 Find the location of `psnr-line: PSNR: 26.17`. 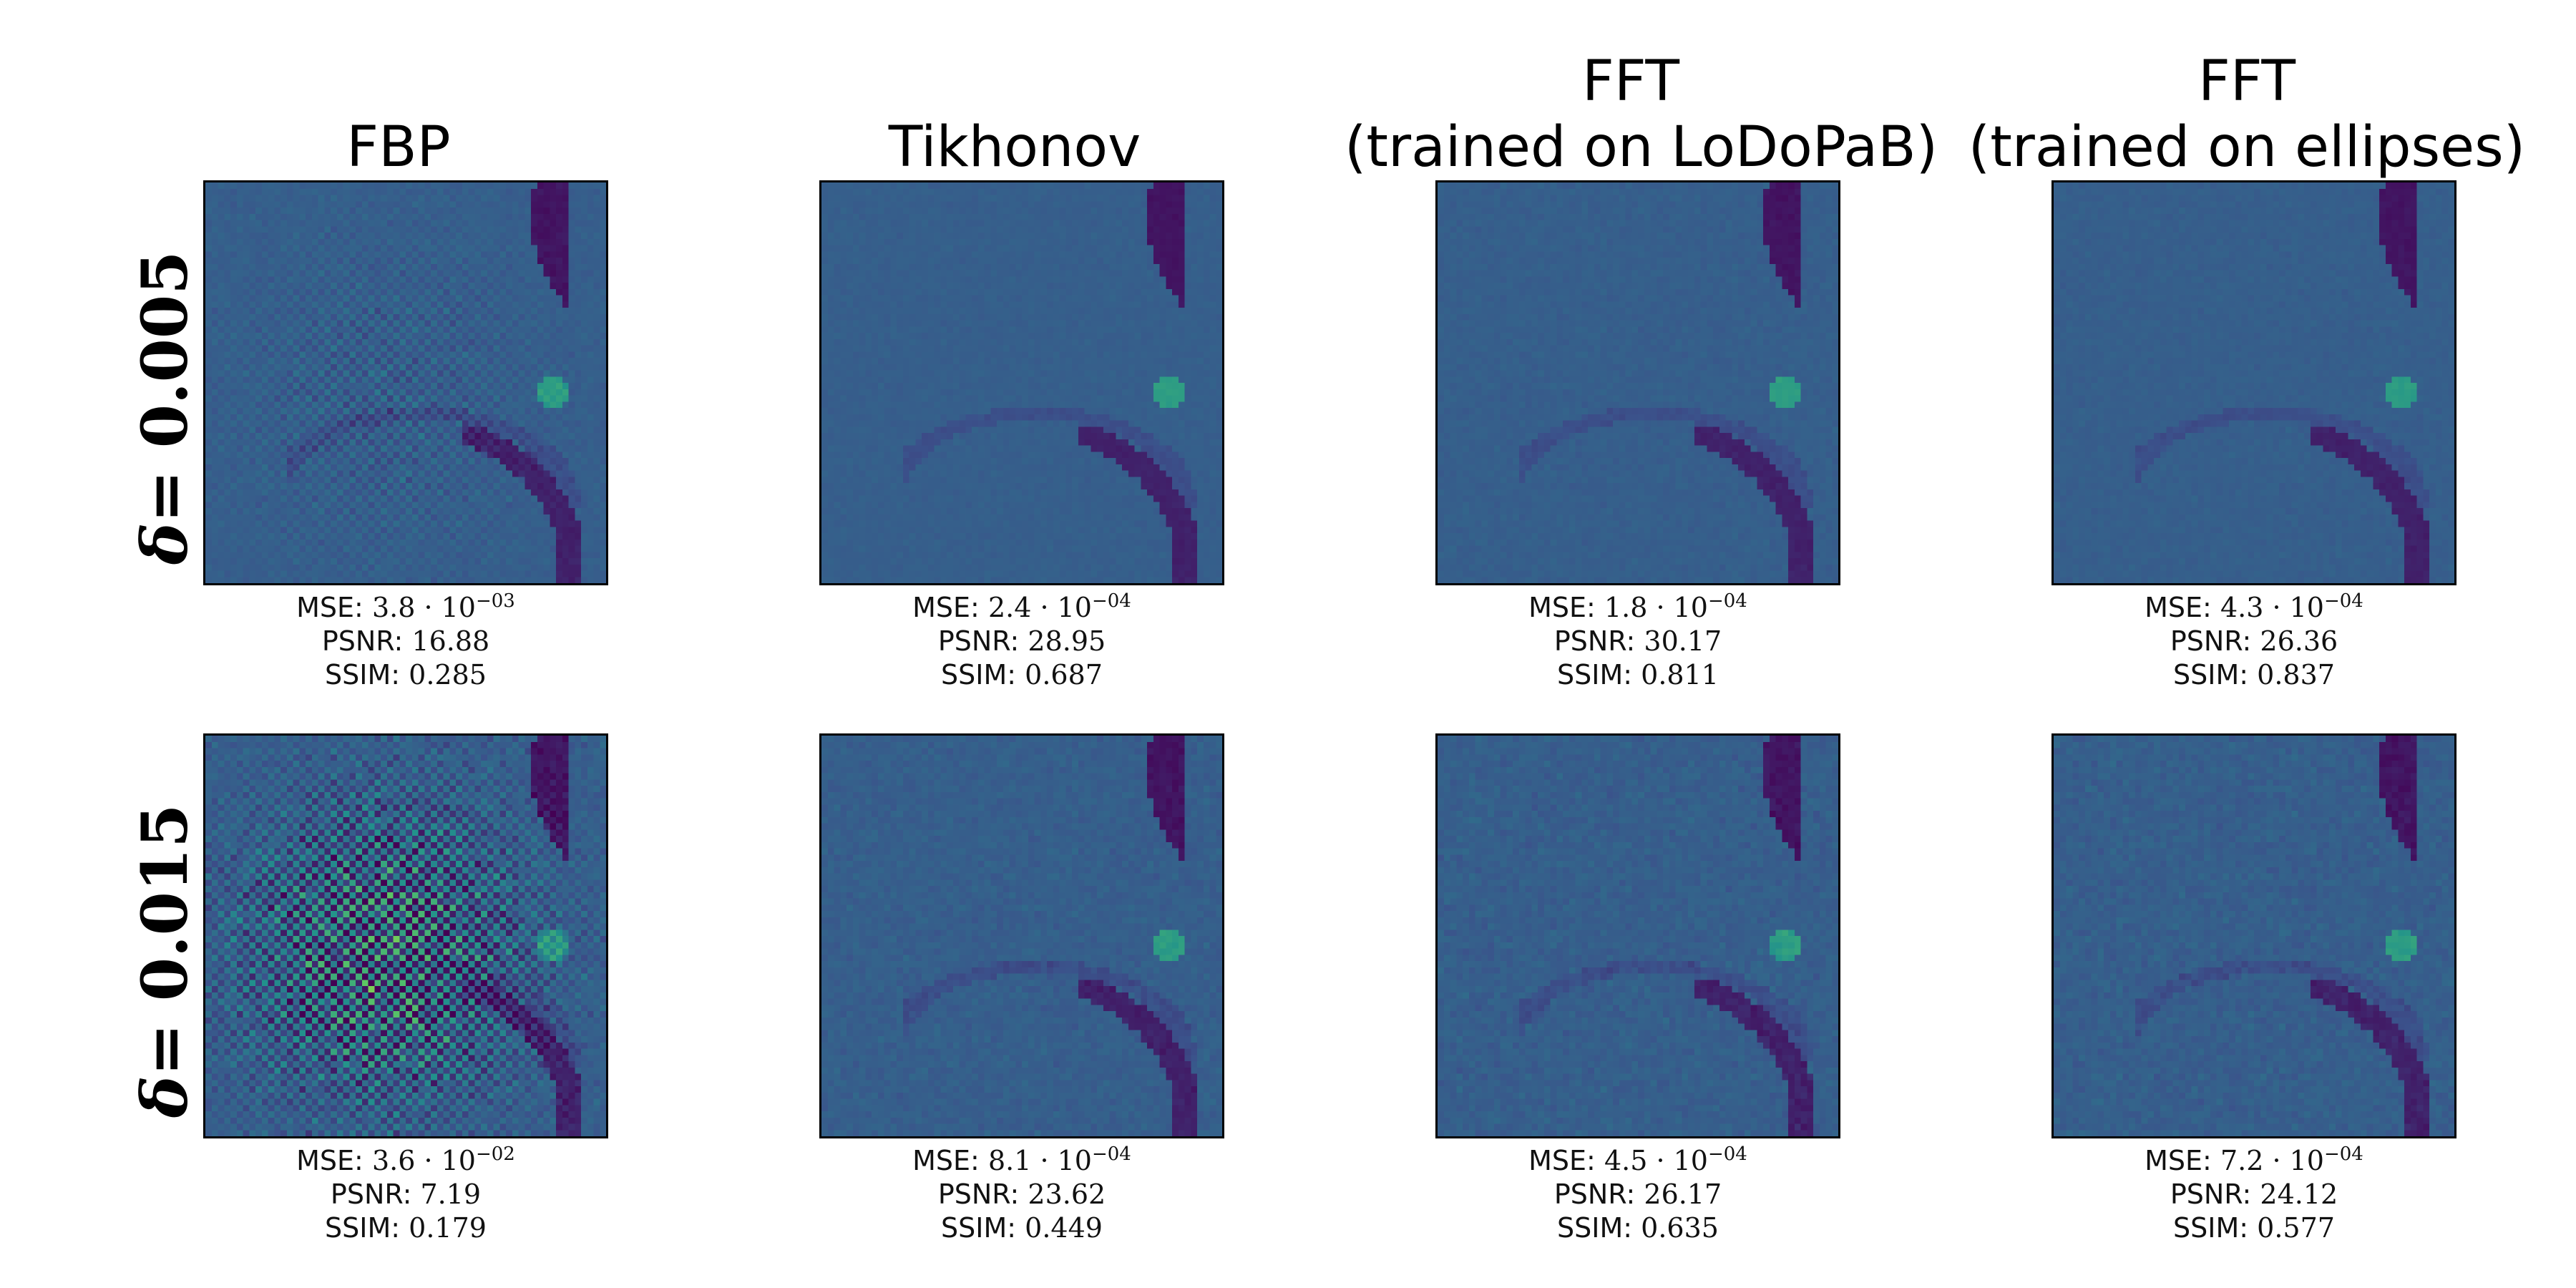

psnr-line: PSNR: 26.17 is located at coordinates (1637, 1194).